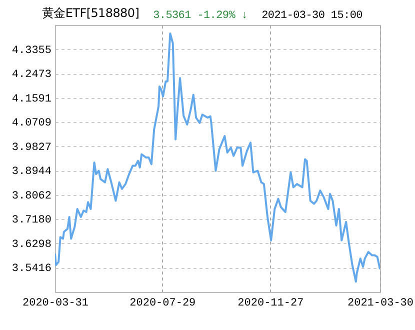  What do you see at coordinates (200, 16) in the screenshot?
I see `text: 3.5361 -1.29% ↓` at bounding box center [200, 16].